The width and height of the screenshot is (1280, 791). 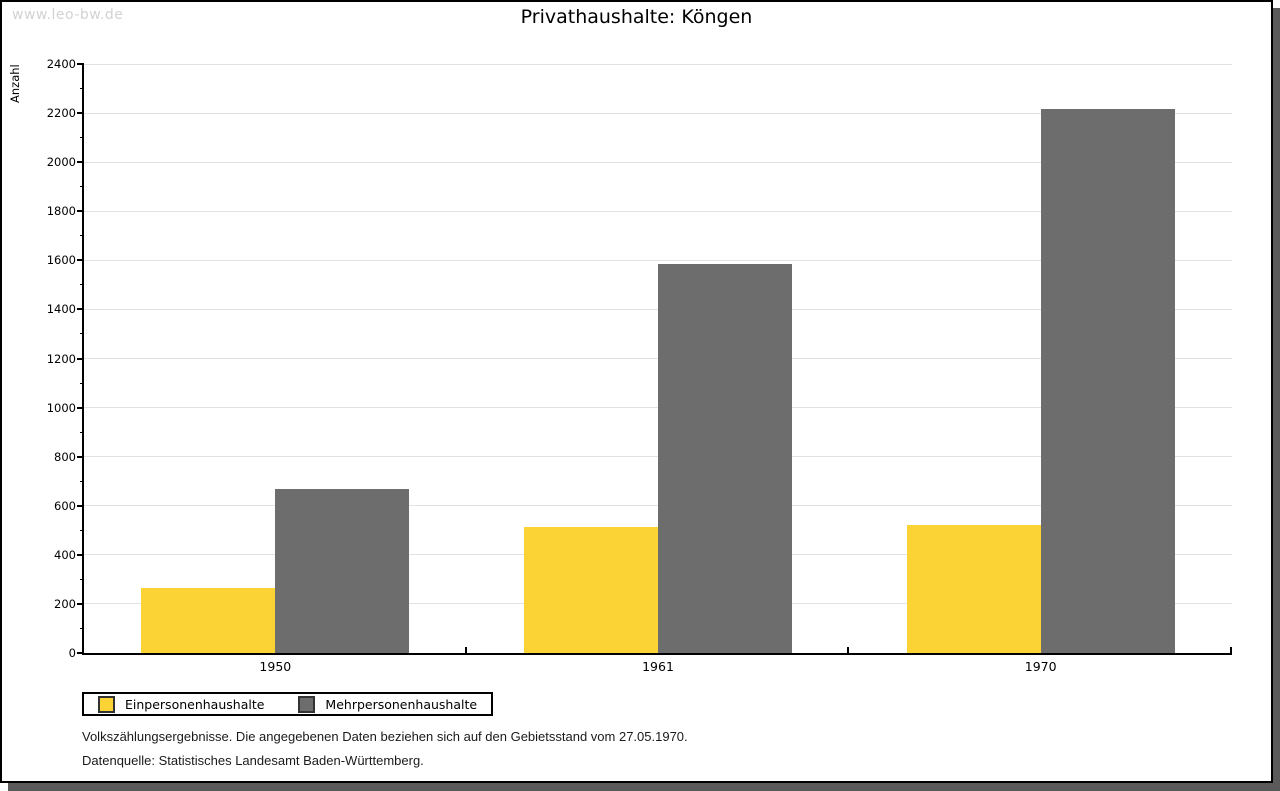 I want to click on y-axis-tick-label: 1000, so click(x=61, y=407).